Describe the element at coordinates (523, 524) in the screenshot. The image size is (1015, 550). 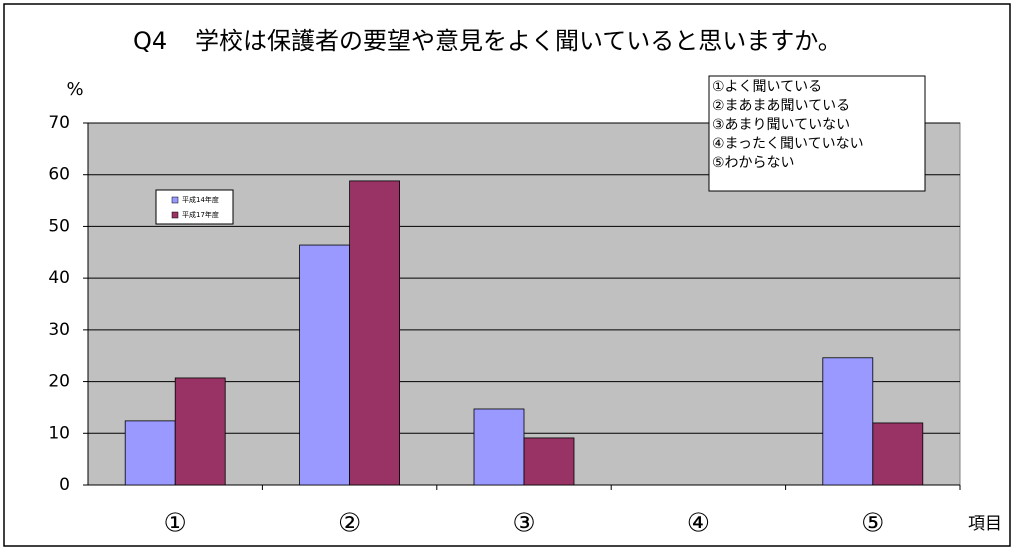
I see `x-tick-label: ③` at that location.